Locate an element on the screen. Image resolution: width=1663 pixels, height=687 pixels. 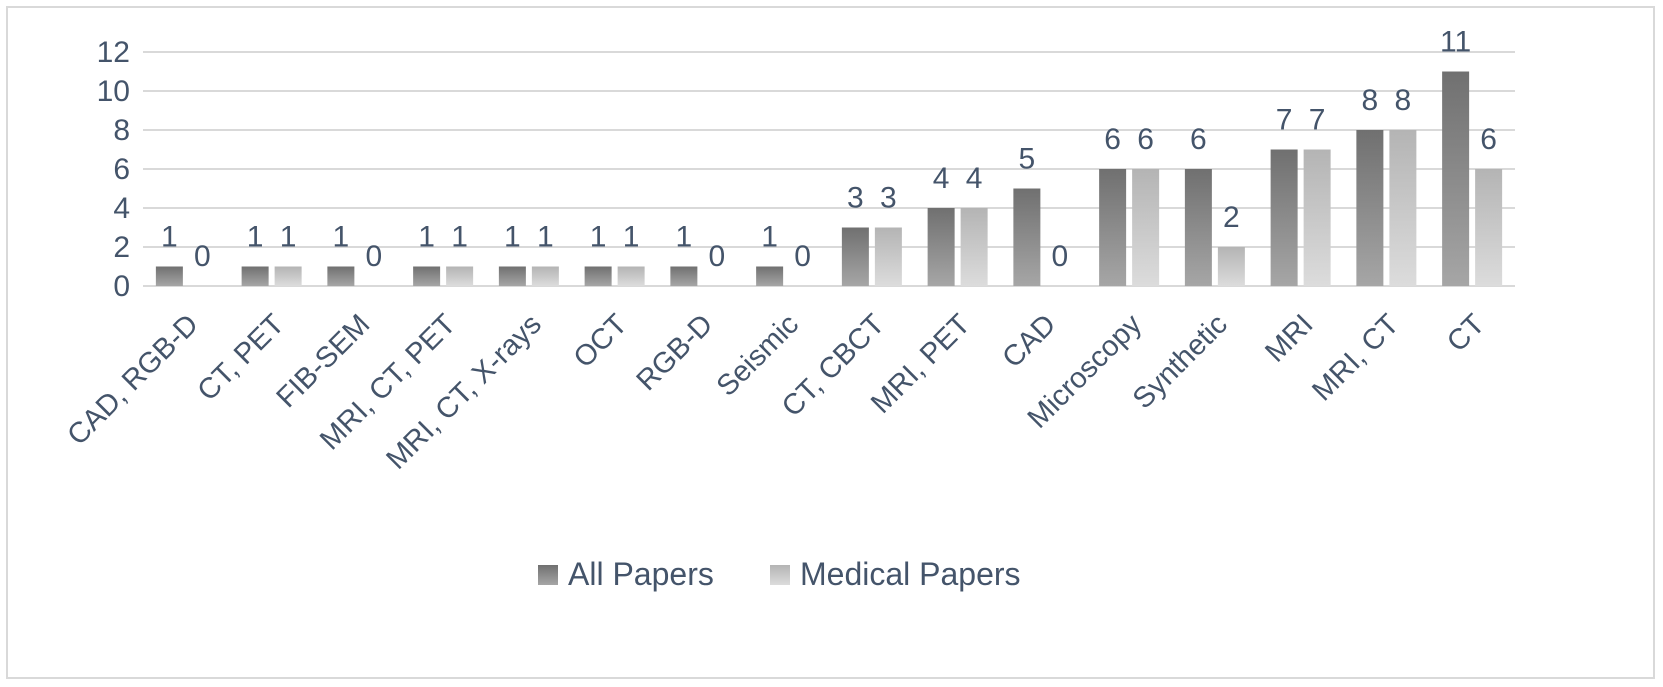
data-label-medical: 8 is located at coordinates (1403, 100).